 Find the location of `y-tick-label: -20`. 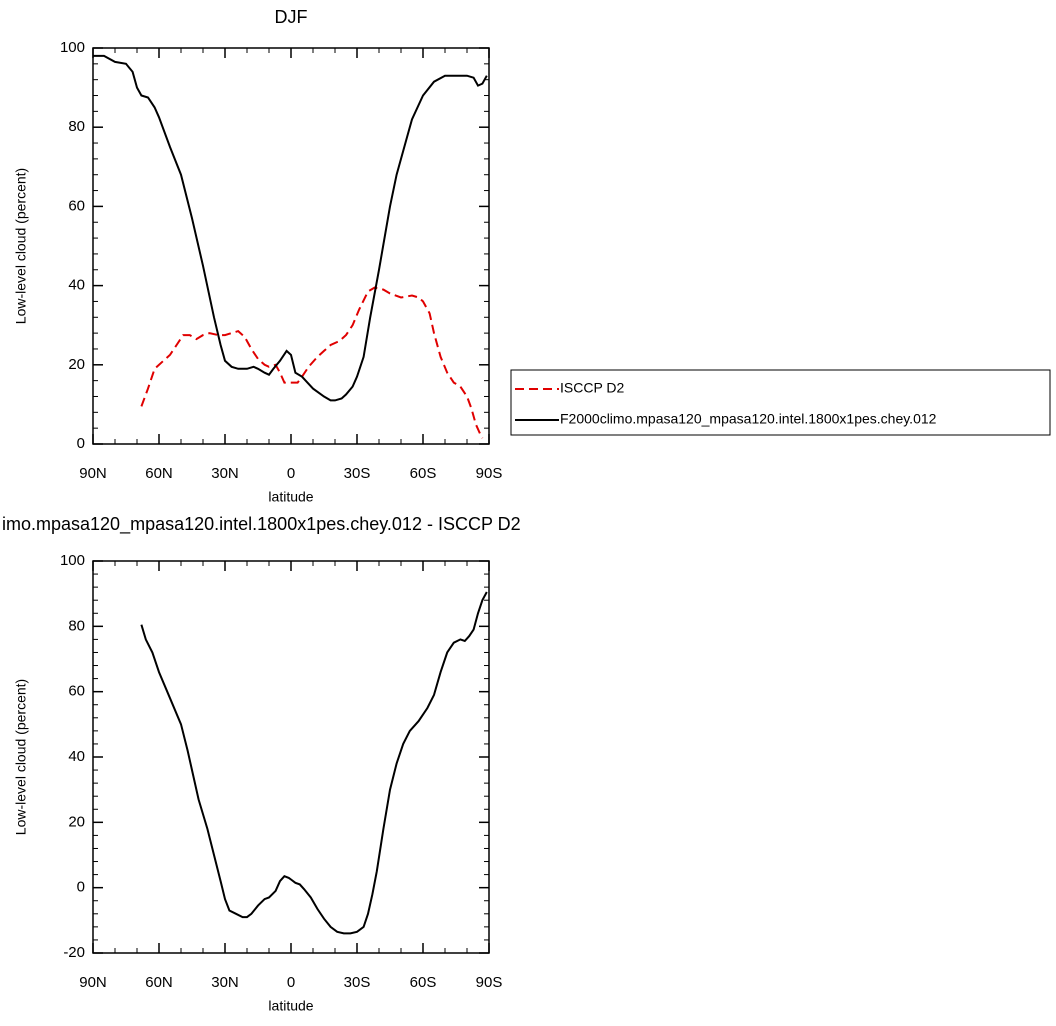

y-tick-label: -20 is located at coordinates (74, 952).